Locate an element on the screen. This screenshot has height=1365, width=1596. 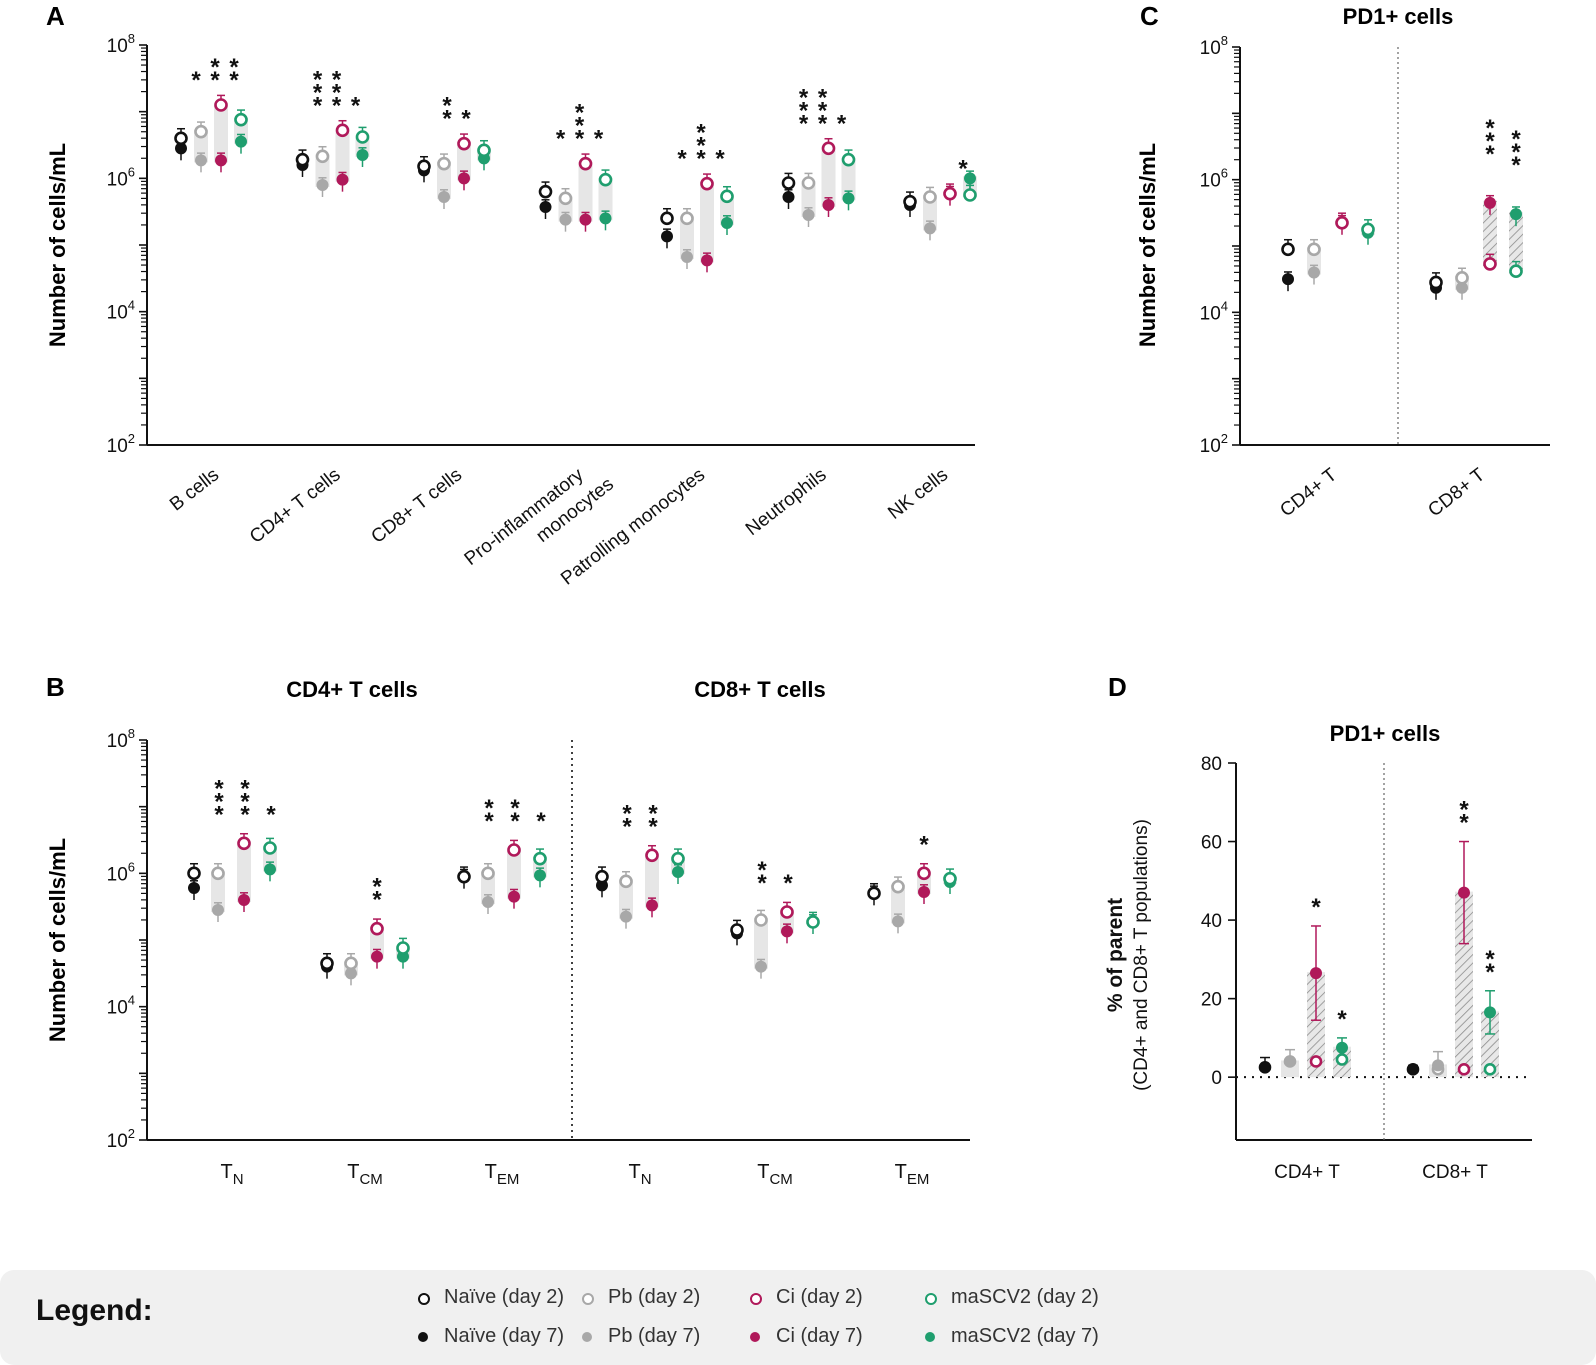
category-1-1: ** * is located at coordinates (775, 918).